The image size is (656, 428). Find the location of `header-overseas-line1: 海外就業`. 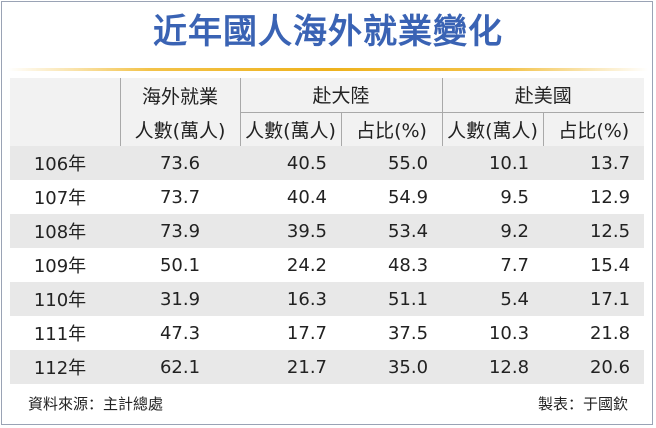

header-overseas-line1: 海外就業 is located at coordinates (179, 95).